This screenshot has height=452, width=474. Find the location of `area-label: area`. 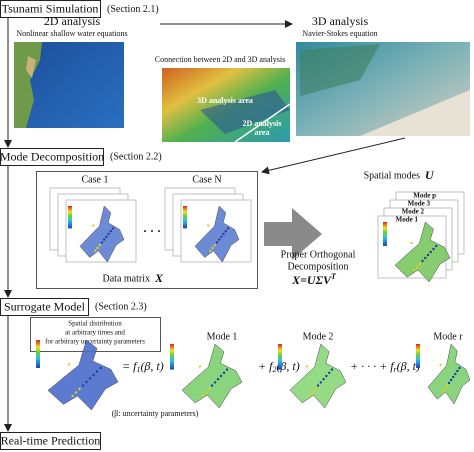

area-label: area is located at coordinates (262, 132).